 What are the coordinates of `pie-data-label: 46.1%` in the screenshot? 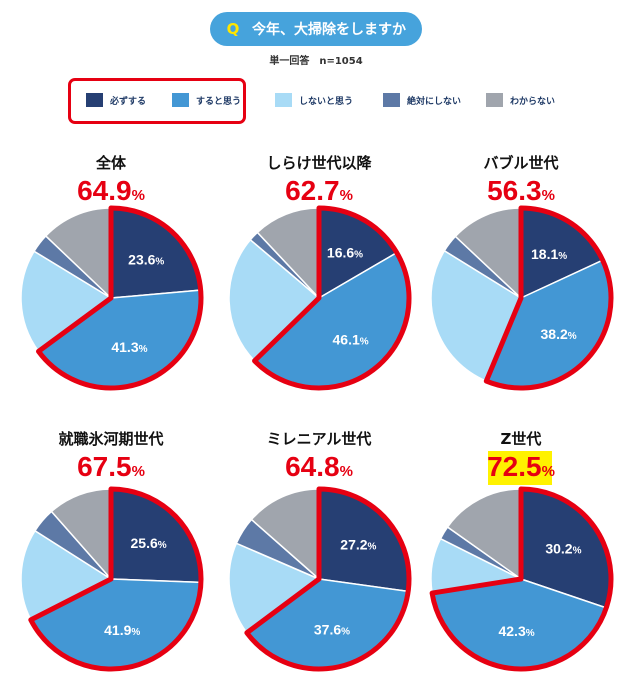 It's located at (351, 340).